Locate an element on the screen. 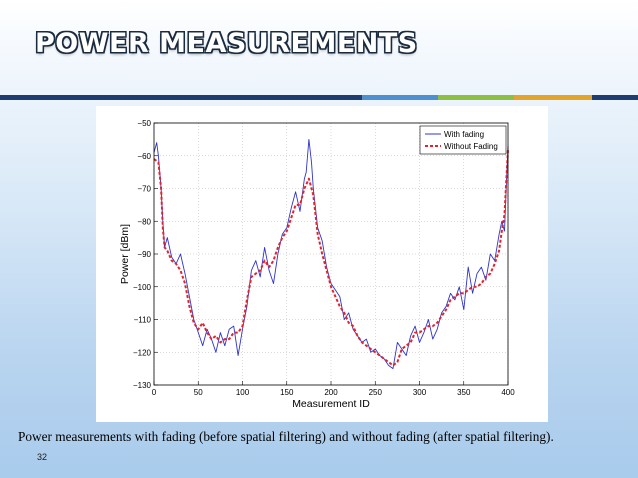 This screenshot has height=478, width=638. x-tick-label: 0 is located at coordinates (154, 392).